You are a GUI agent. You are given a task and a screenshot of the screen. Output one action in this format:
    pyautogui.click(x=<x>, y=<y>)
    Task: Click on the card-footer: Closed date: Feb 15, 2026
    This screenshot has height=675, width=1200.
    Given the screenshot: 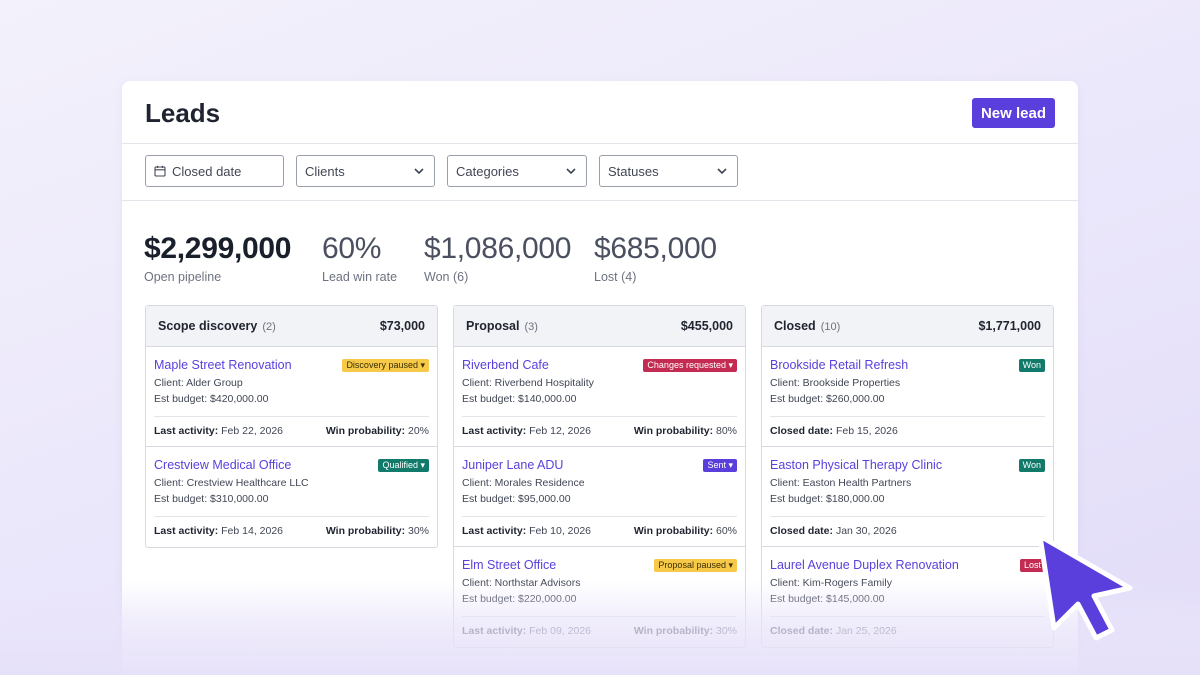 What is the action you would take?
    pyautogui.click(x=907, y=426)
    